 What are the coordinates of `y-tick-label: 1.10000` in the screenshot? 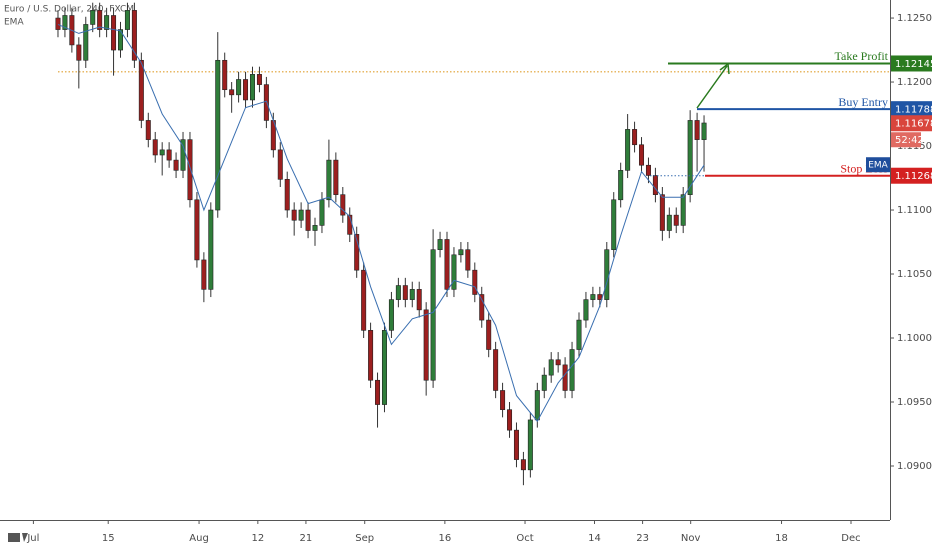 It's located at (914, 338).